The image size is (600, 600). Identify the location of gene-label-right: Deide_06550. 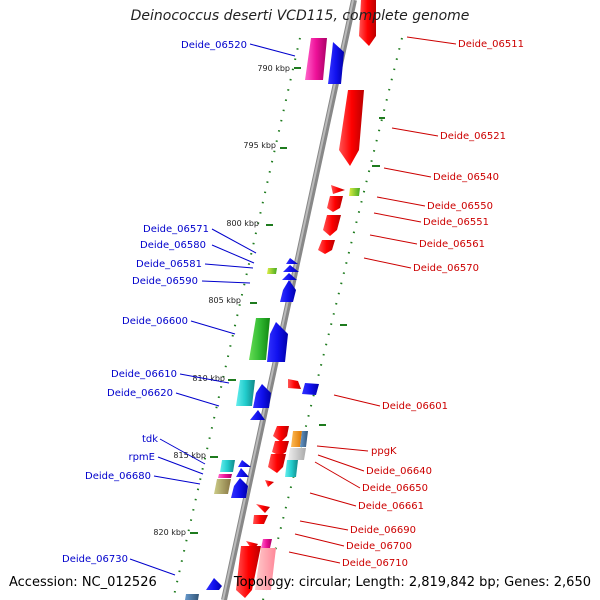
(460, 206).